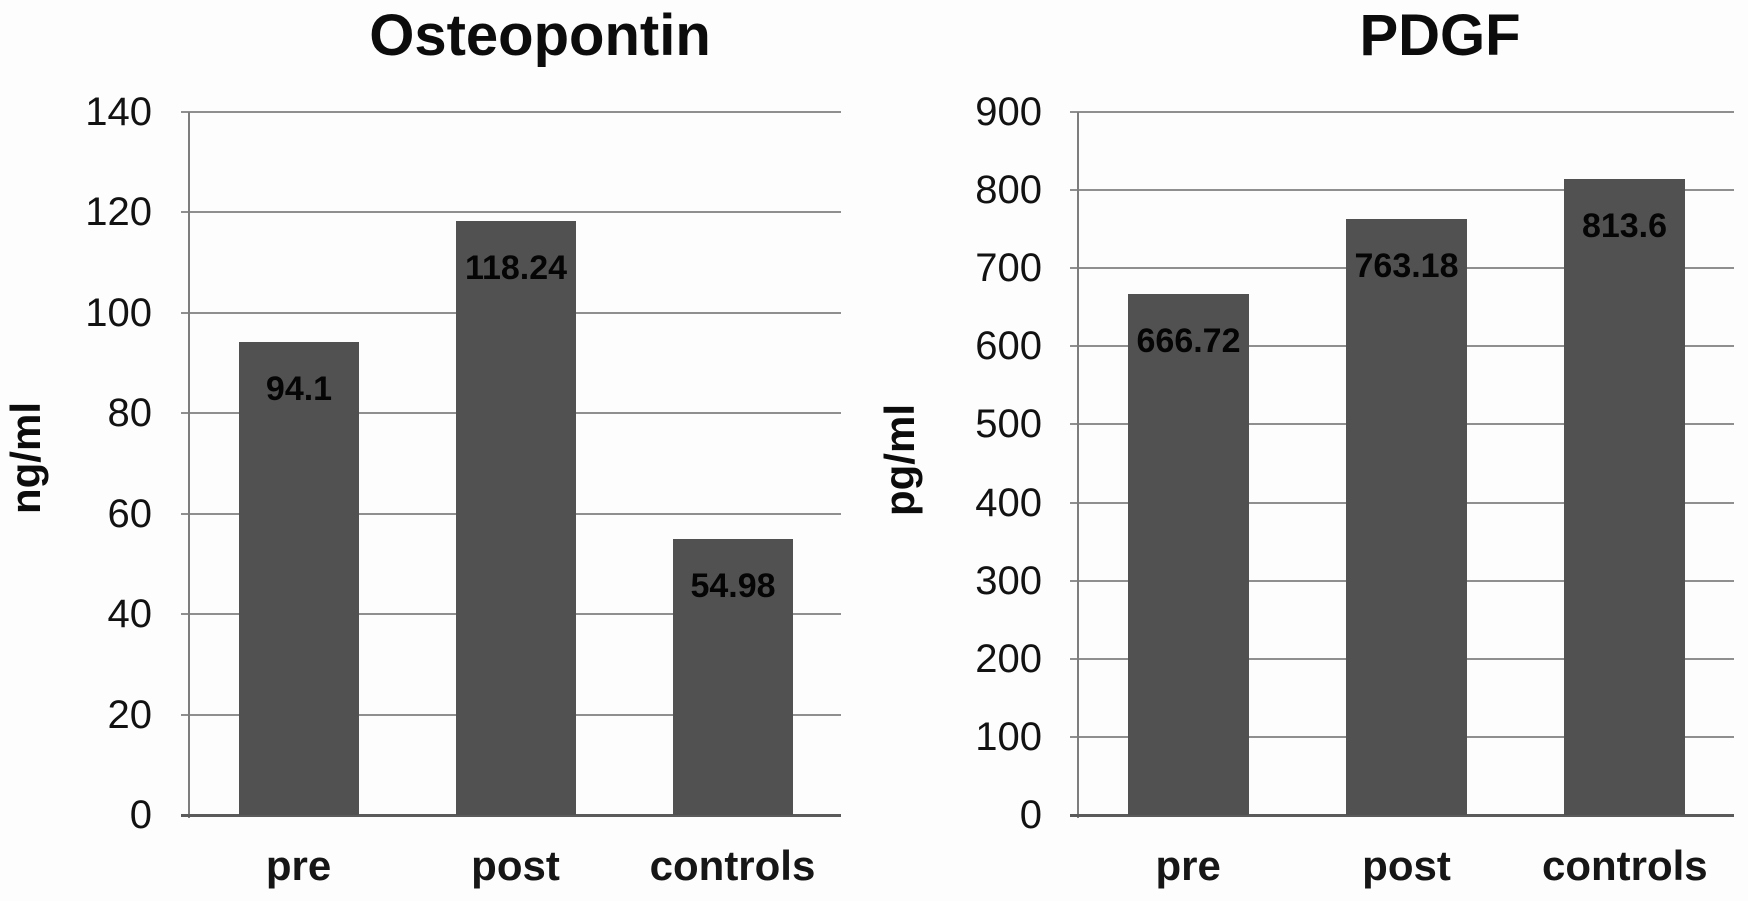  I want to click on y-tick-label: 80, so click(130, 413).